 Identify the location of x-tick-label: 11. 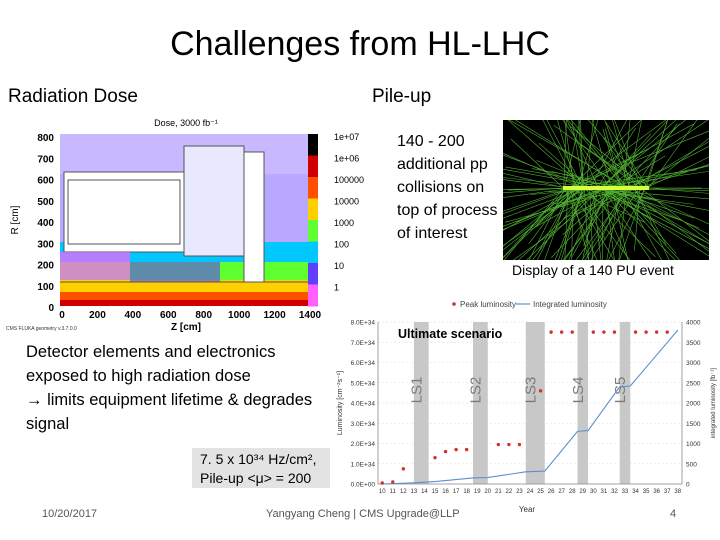
(393, 492).